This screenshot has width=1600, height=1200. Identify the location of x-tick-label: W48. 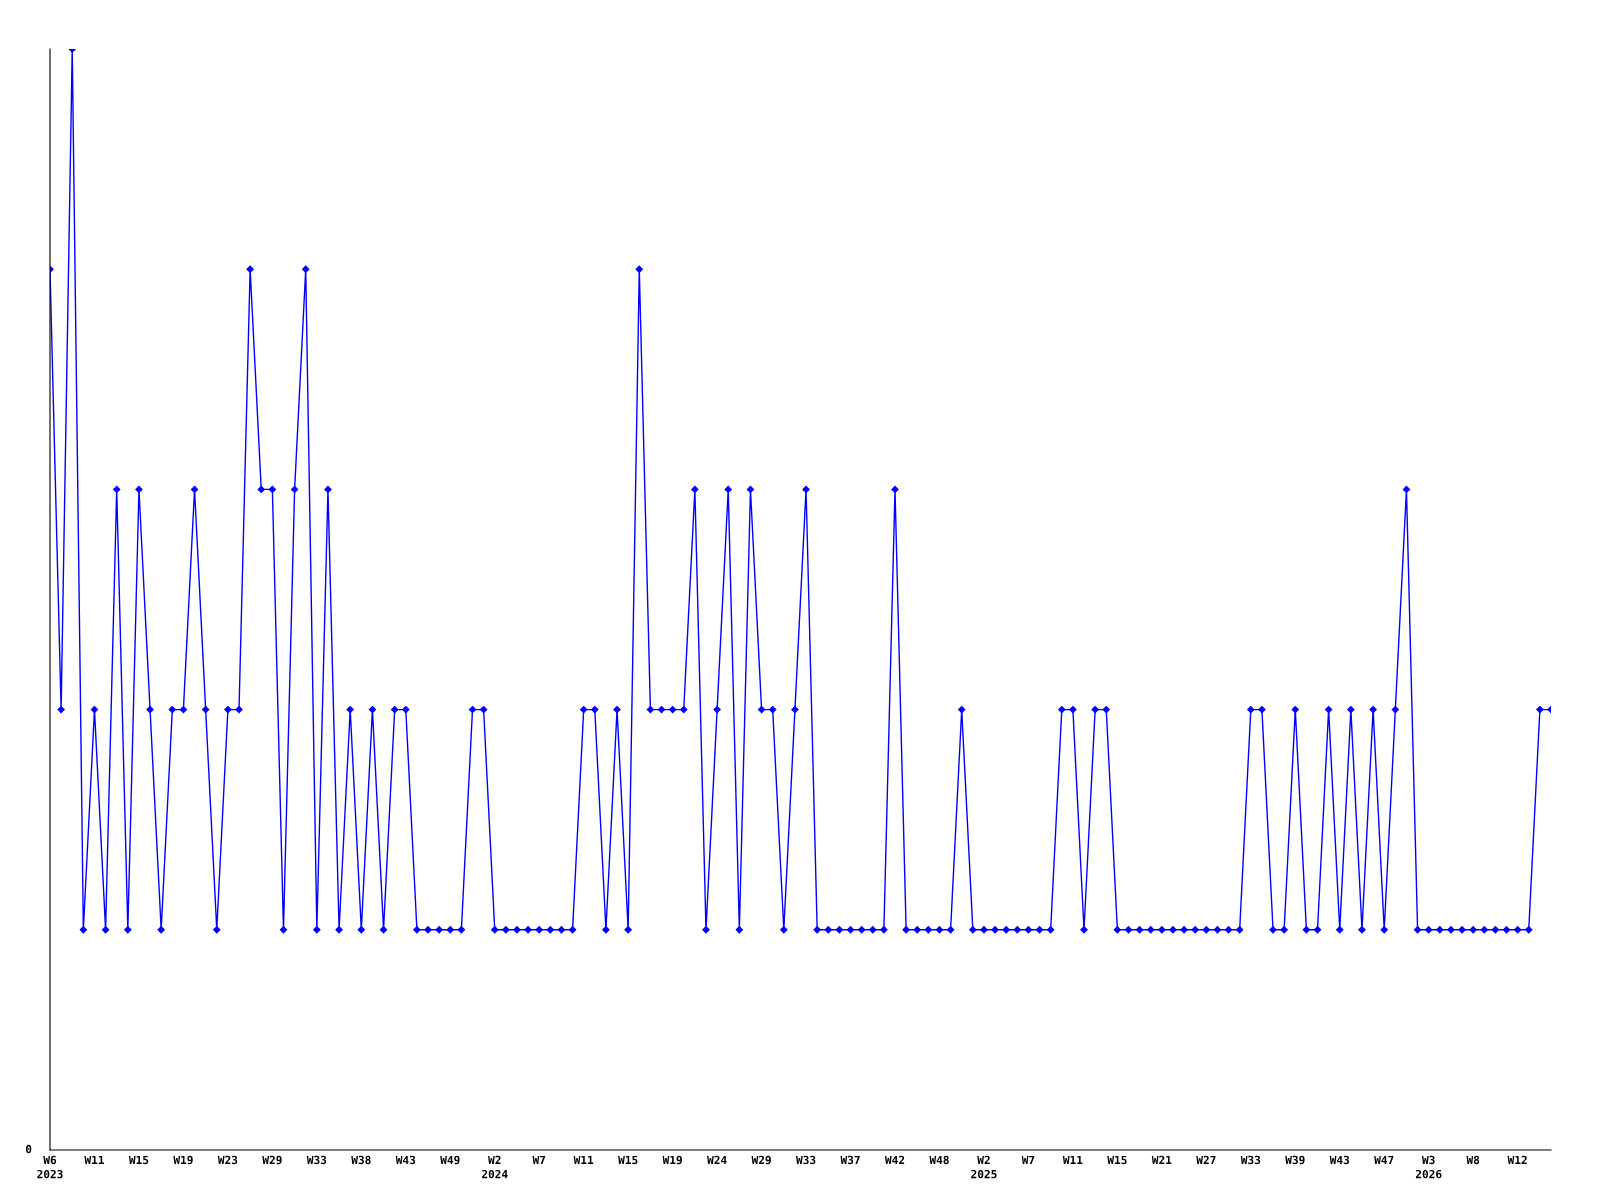
(939, 1160).